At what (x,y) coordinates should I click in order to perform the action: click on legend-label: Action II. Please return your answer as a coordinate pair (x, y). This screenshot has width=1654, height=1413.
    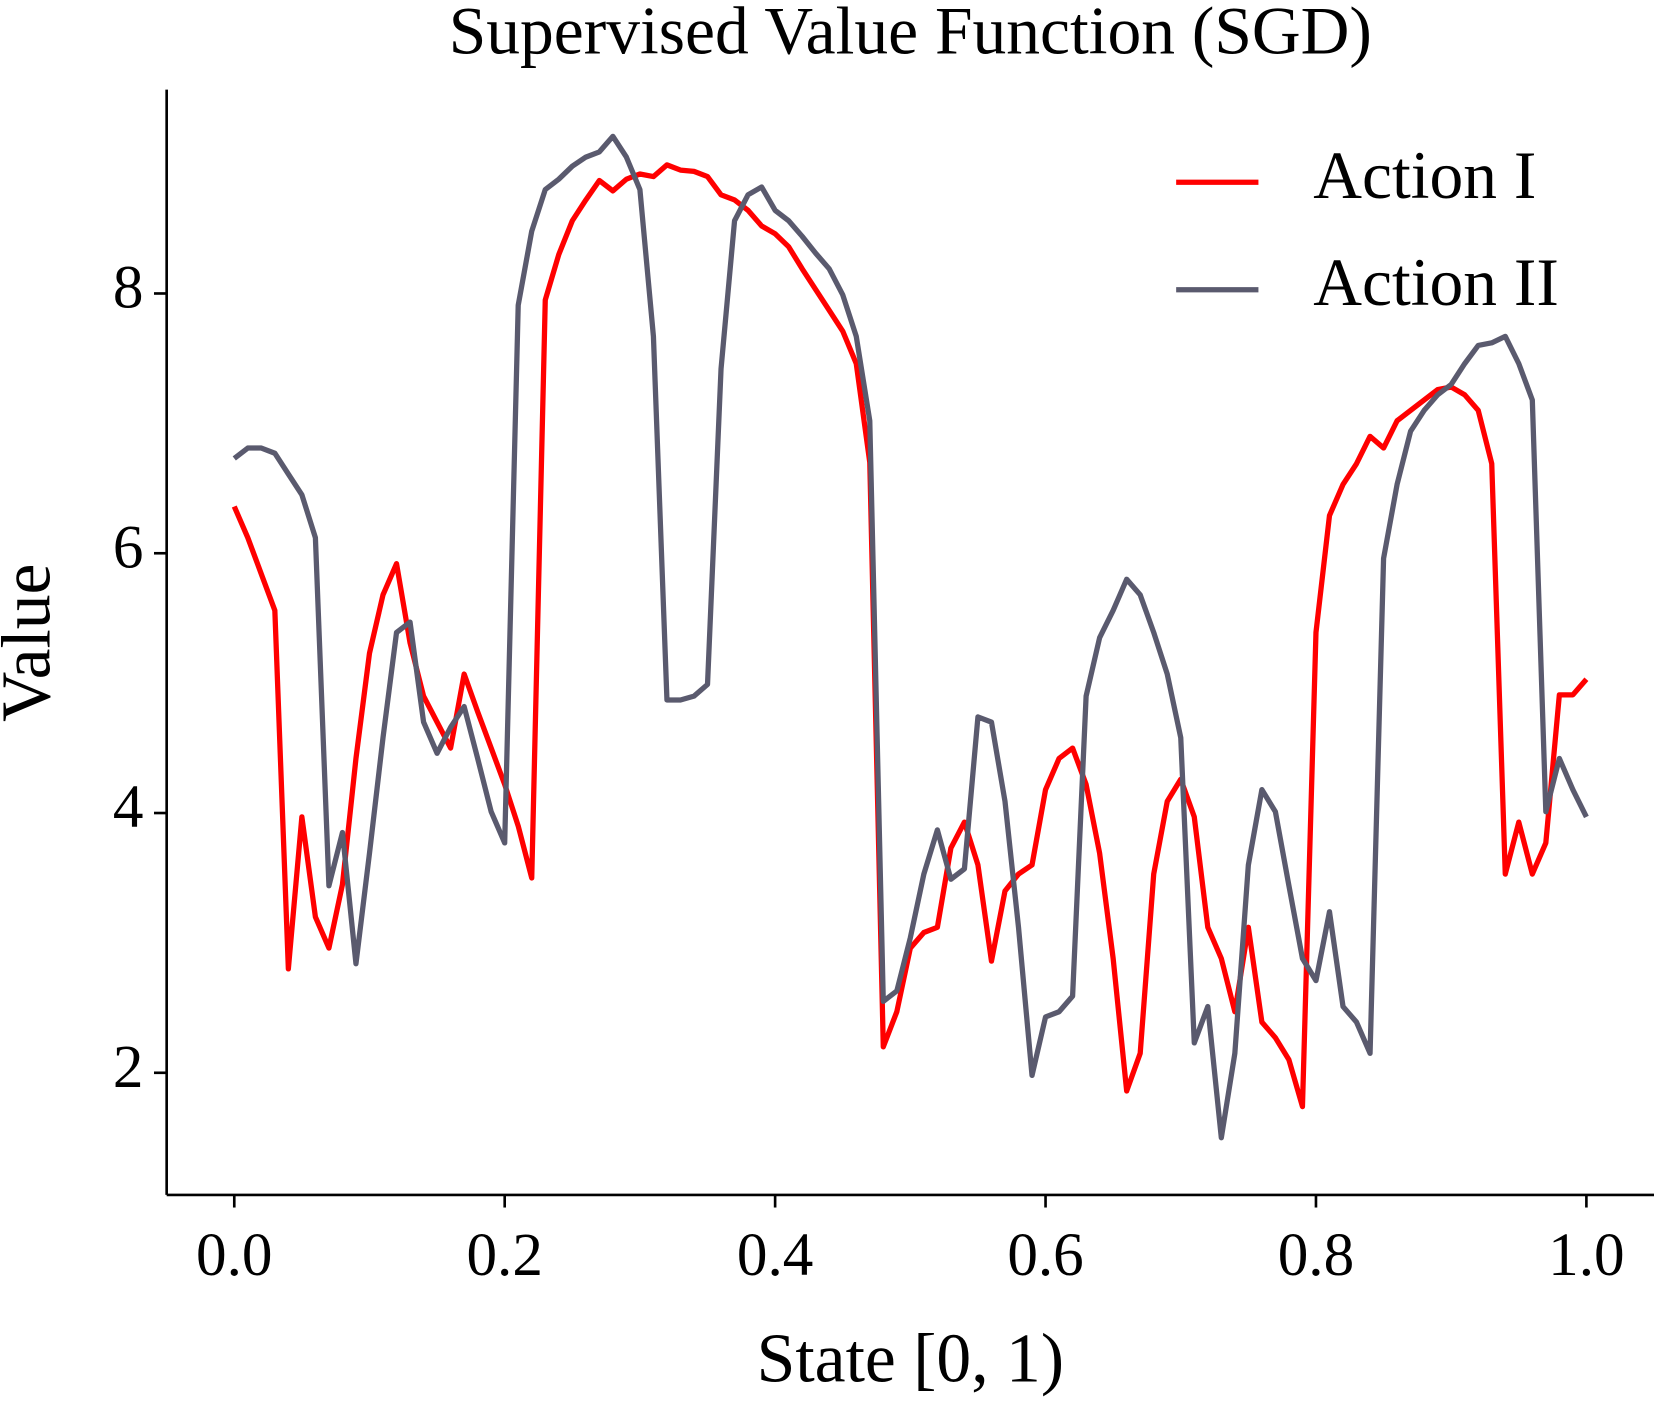
    Looking at the image, I should click on (1436, 282).